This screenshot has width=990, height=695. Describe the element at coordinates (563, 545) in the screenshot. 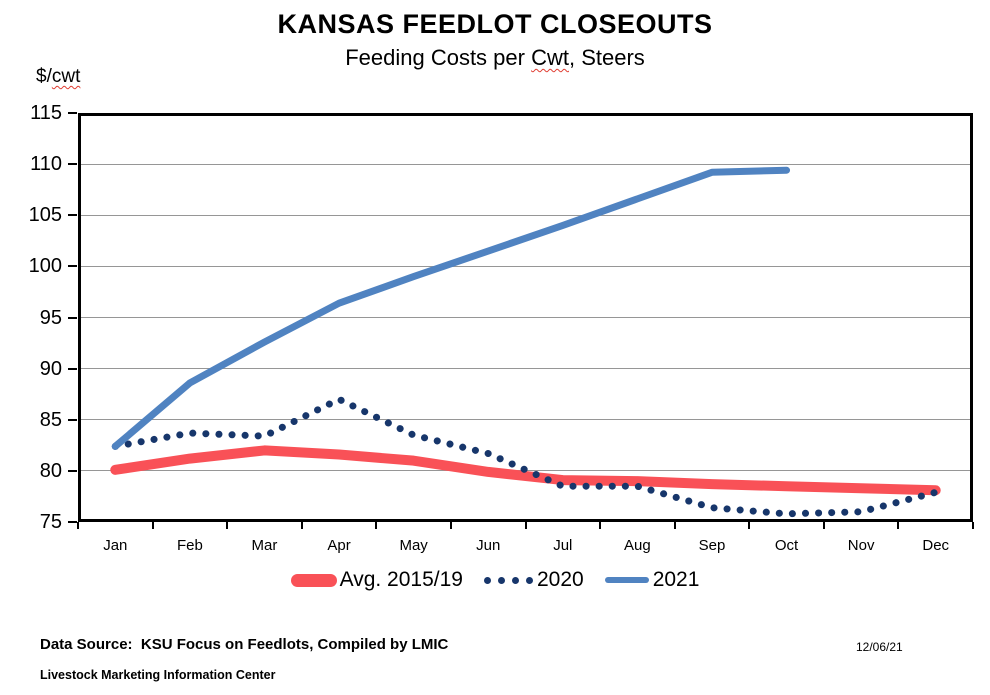

I see `x-axis-label-jul: Jul` at that location.